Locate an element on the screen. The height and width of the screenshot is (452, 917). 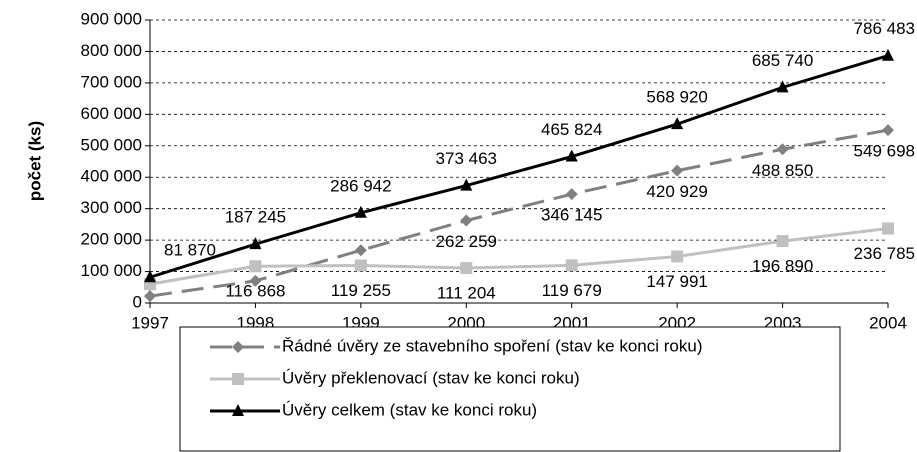
y-tick-label: 600 000 is located at coordinates (111, 113).